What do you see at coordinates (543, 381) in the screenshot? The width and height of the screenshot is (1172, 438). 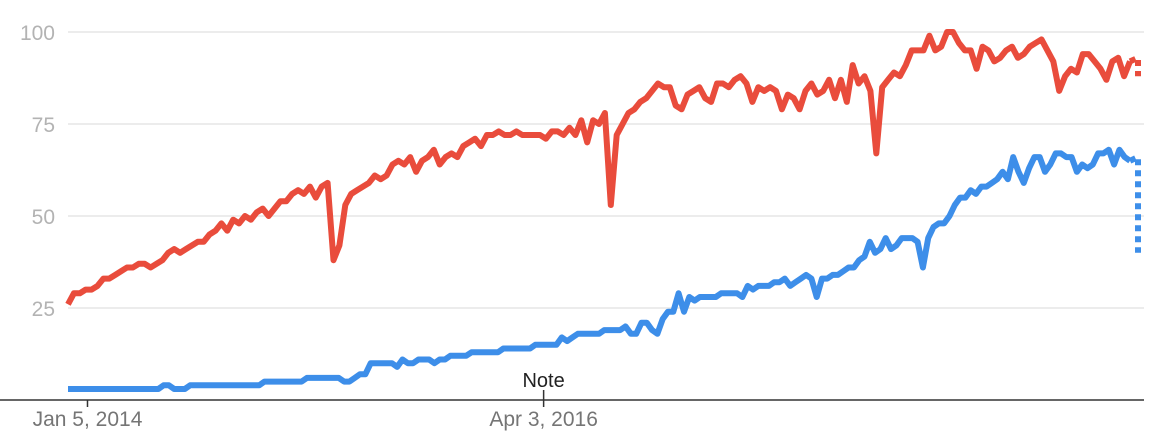 I see `note-label: Note` at bounding box center [543, 381].